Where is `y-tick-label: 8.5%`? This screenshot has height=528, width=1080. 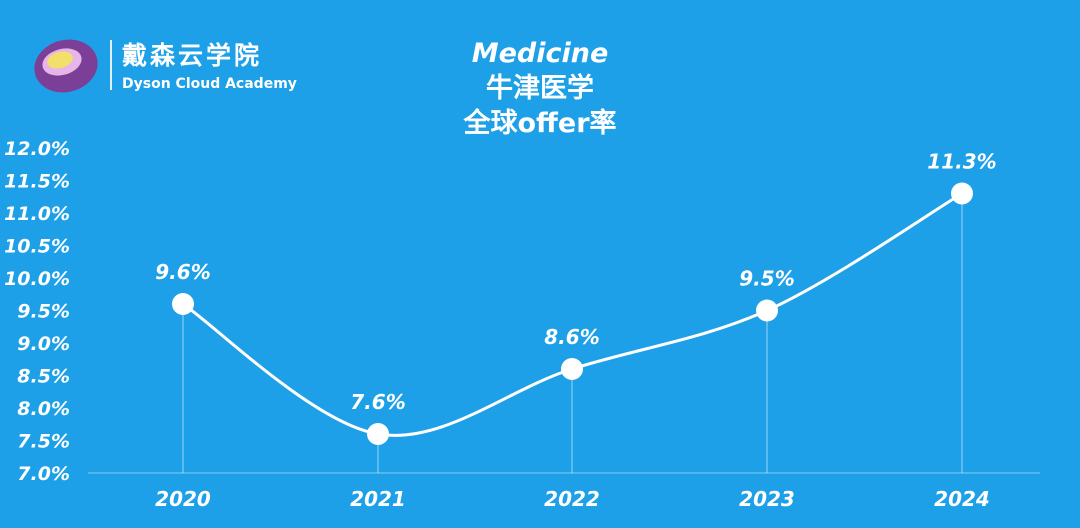
y-tick-label: 8.5% is located at coordinates (43, 377).